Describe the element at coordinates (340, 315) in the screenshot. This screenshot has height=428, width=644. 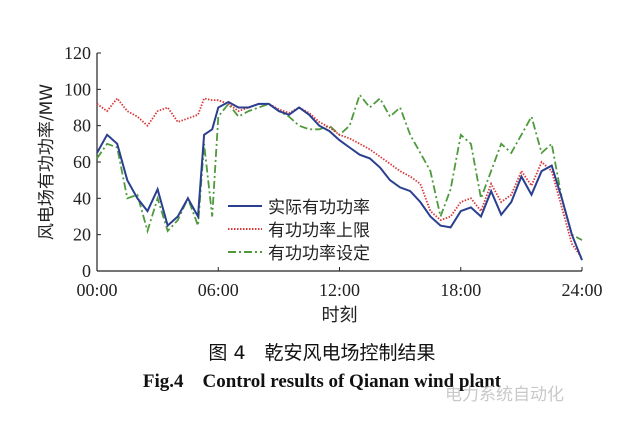
I see `x-axis-label: 时刻` at that location.